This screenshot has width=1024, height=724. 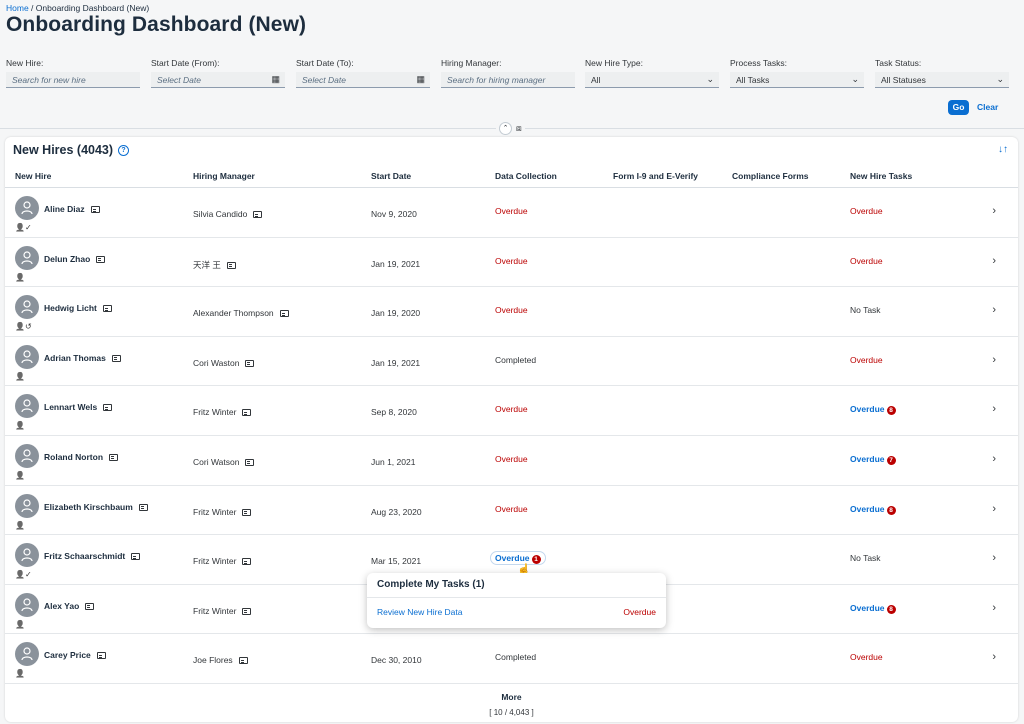 I want to click on breadcrumb-home-link: Home, so click(x=17, y=8).